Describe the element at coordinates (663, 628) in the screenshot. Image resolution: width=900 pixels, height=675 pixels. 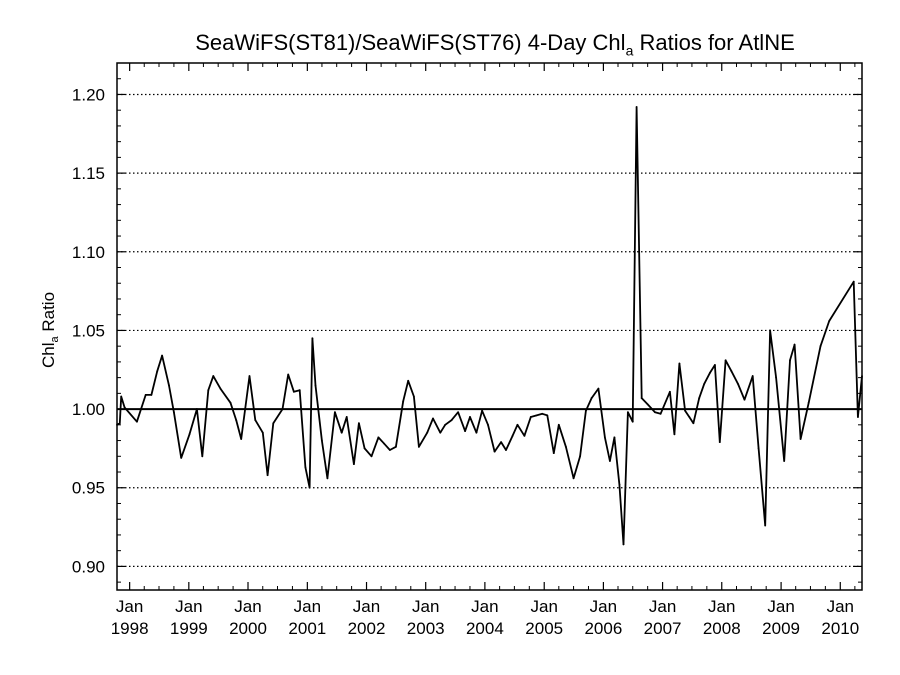
I see `x-tick-label-year: 2007` at that location.